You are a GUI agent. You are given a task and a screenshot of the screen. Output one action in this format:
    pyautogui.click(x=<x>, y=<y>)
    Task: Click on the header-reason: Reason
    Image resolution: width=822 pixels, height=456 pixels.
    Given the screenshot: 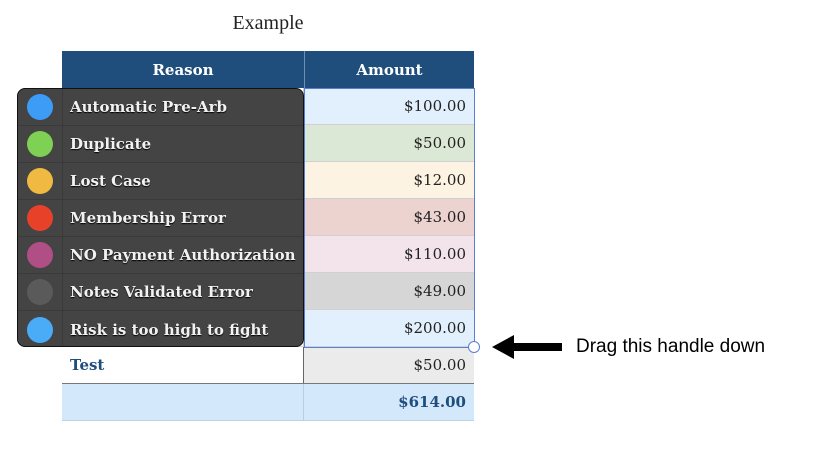 What is the action you would take?
    pyautogui.click(x=183, y=69)
    